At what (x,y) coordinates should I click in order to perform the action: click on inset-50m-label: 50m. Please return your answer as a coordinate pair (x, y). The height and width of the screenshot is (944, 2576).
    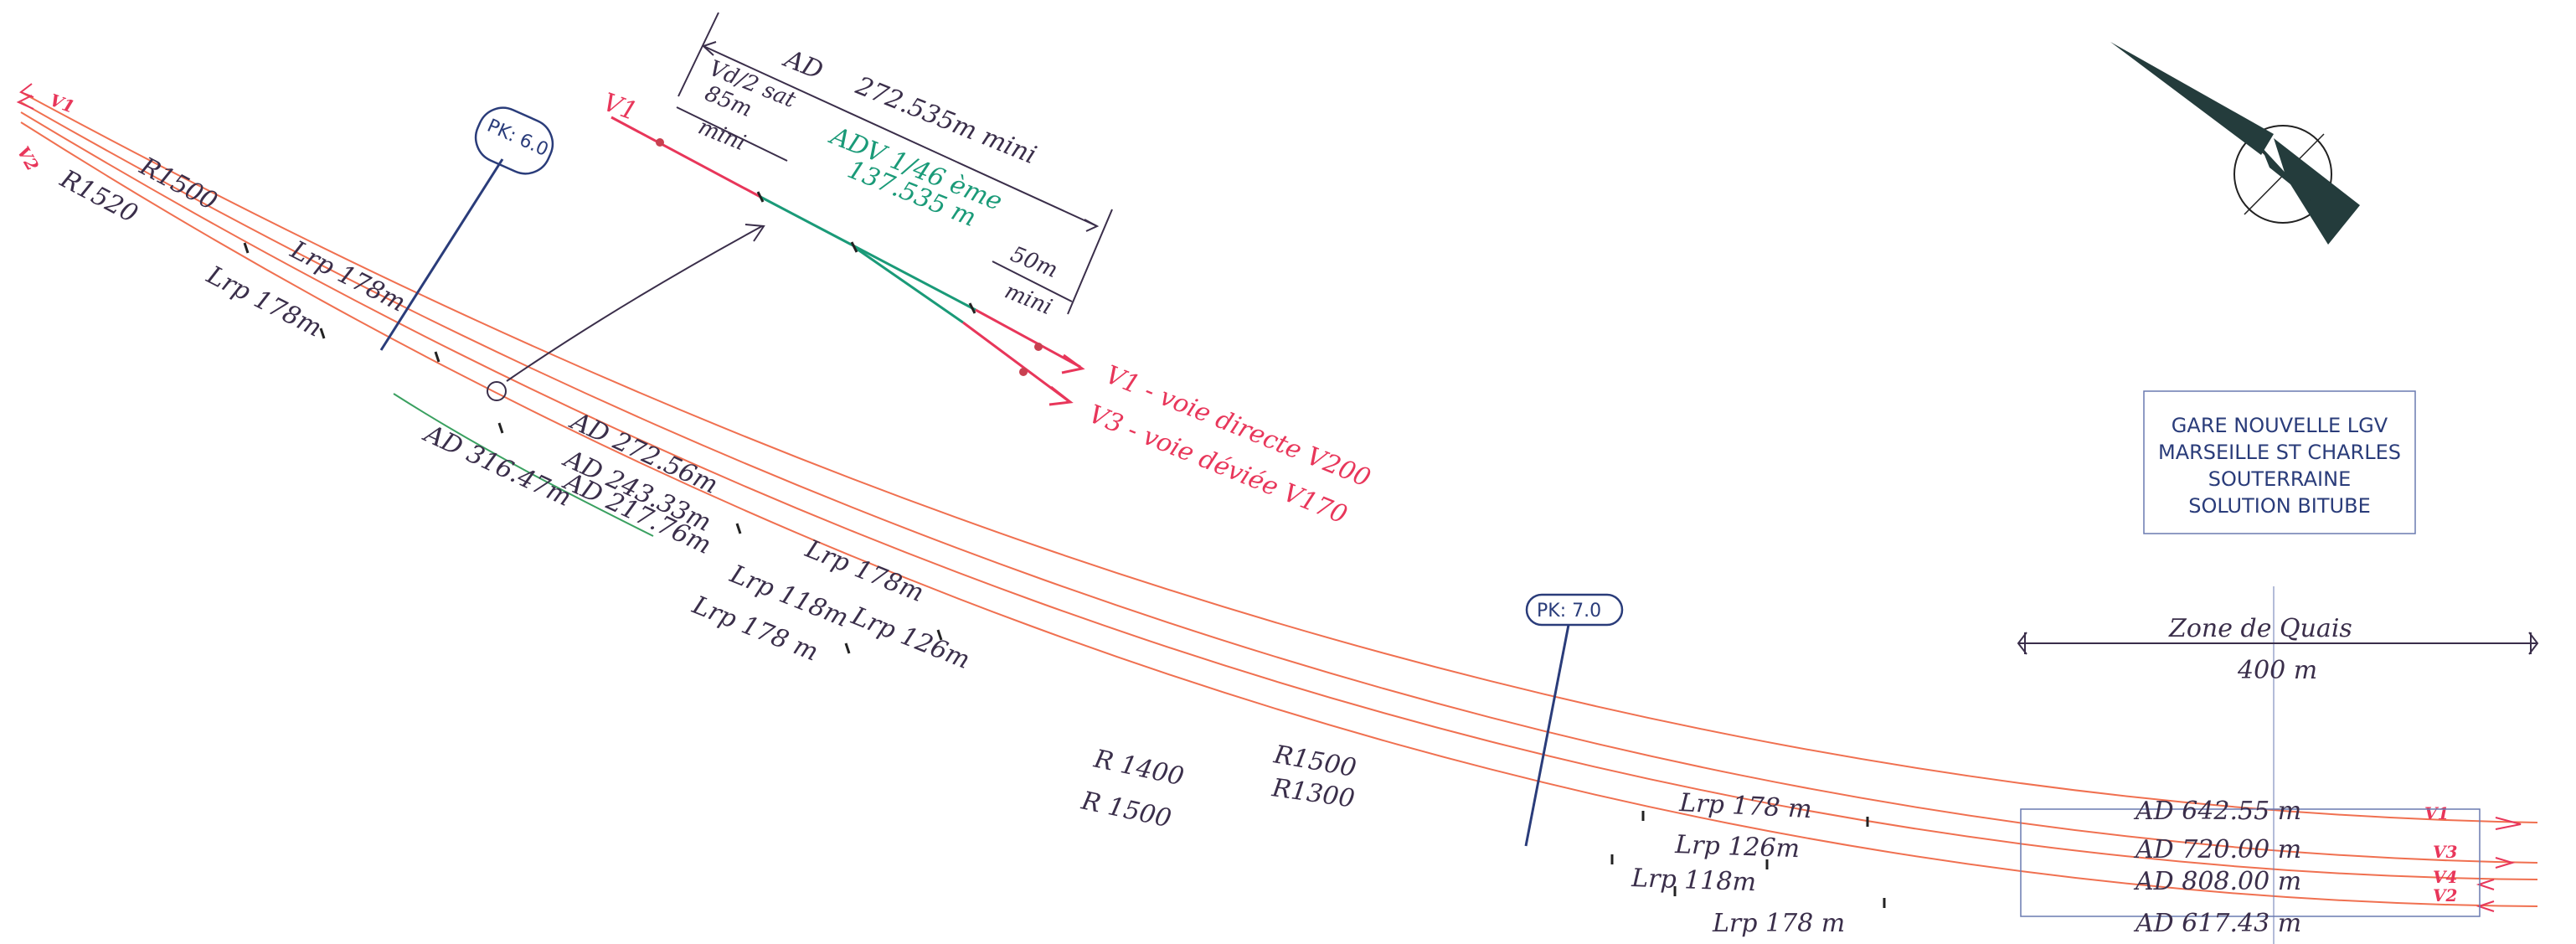
    Looking at the image, I should click on (1034, 262).